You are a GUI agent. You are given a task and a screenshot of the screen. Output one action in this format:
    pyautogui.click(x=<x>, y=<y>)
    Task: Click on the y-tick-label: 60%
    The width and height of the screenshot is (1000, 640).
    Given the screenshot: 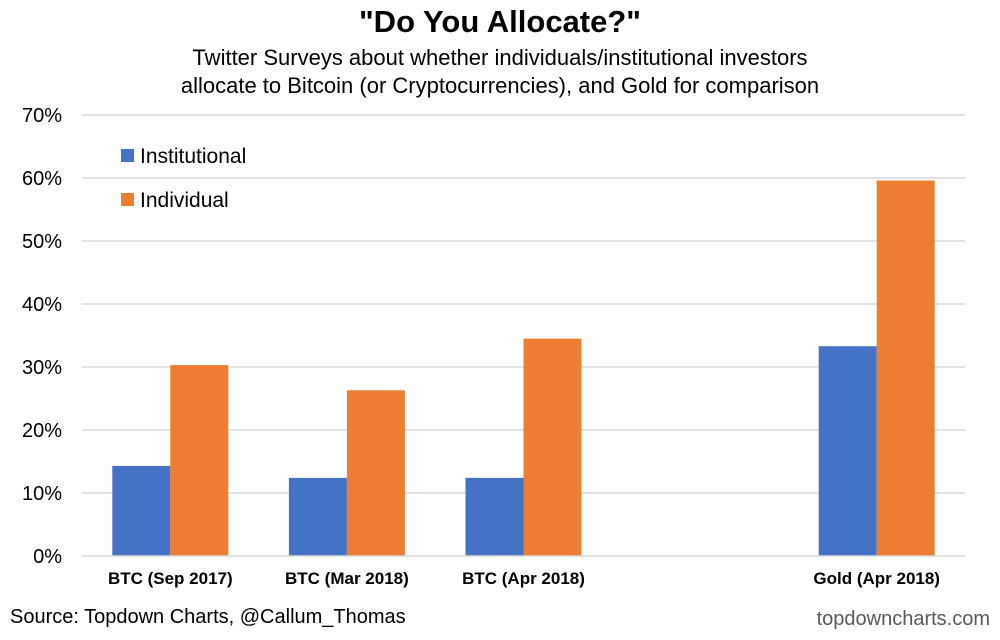 What is the action you would take?
    pyautogui.click(x=42, y=179)
    